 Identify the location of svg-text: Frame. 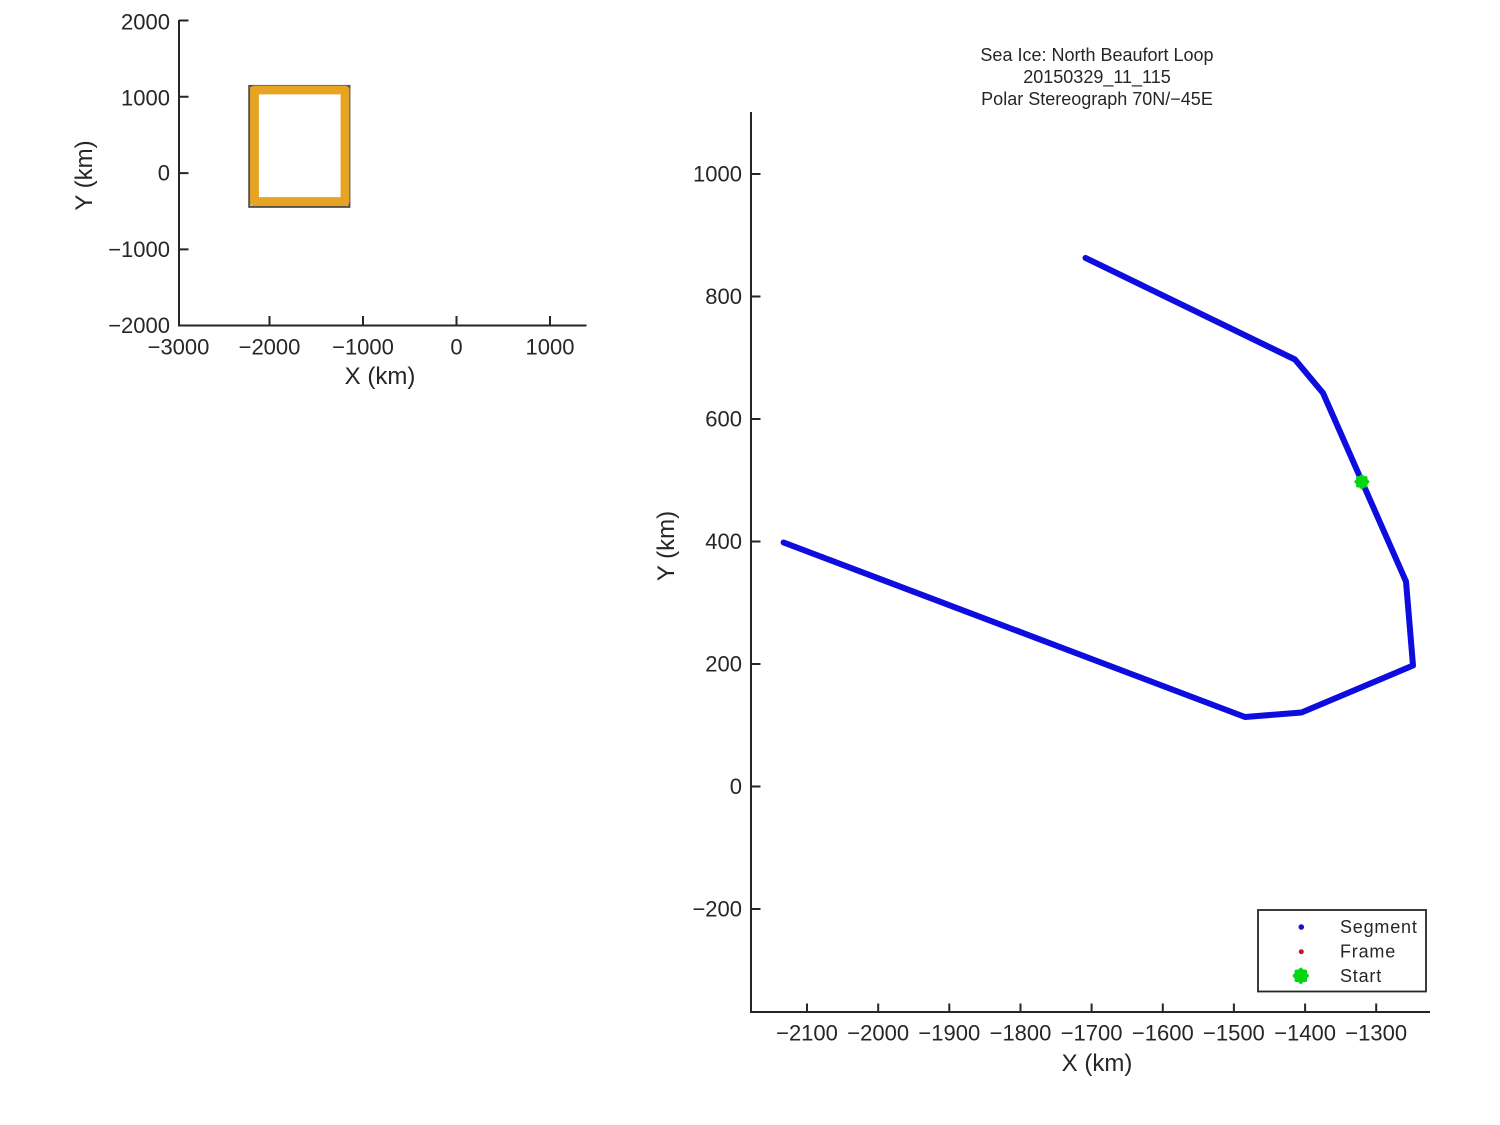
(1368, 952).